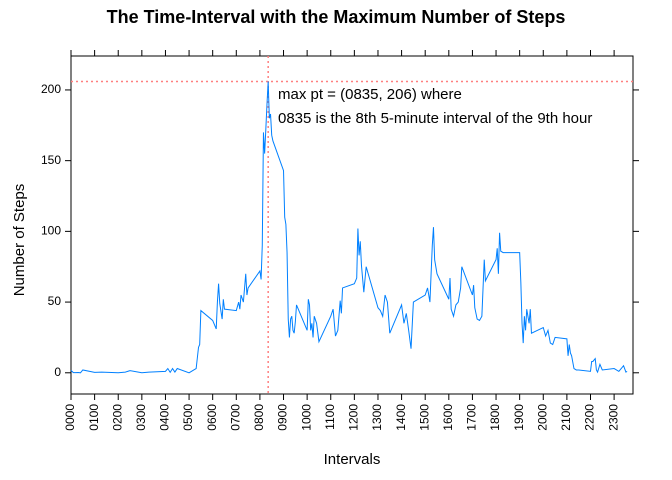  What do you see at coordinates (424, 417) in the screenshot?
I see `x-tick-label: 1500` at bounding box center [424, 417].